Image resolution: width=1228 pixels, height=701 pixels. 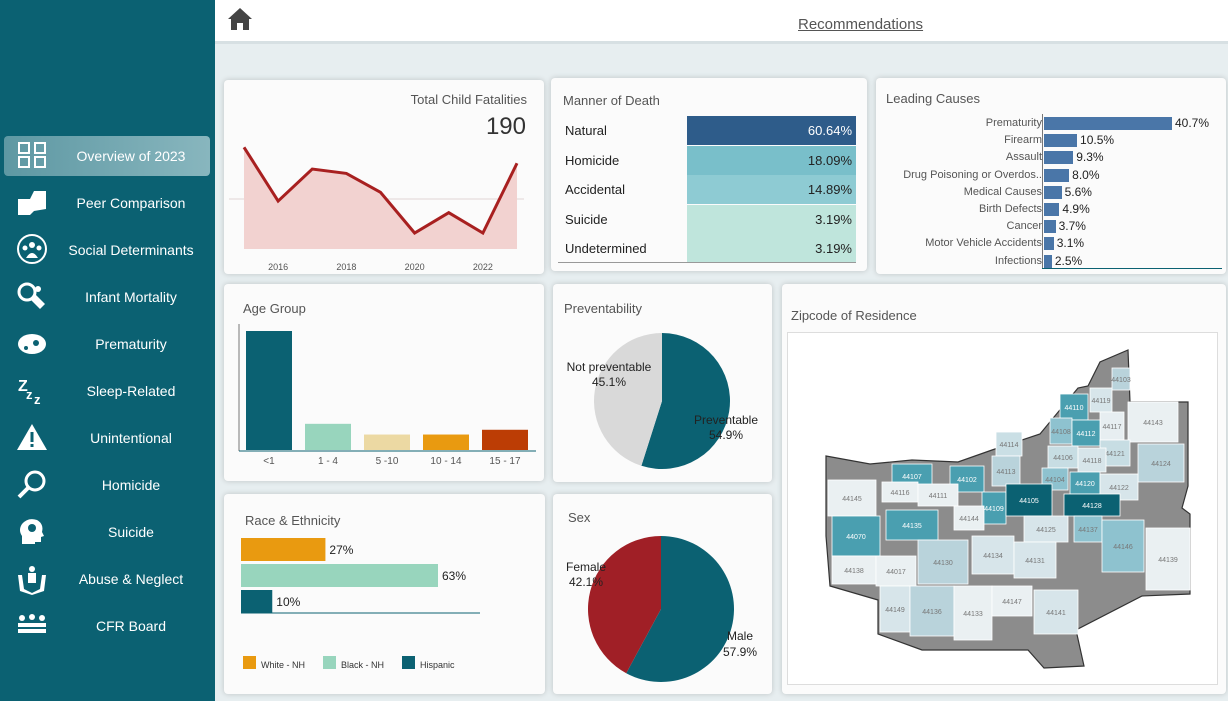 I want to click on pie-slice-female, so click(x=624, y=605).